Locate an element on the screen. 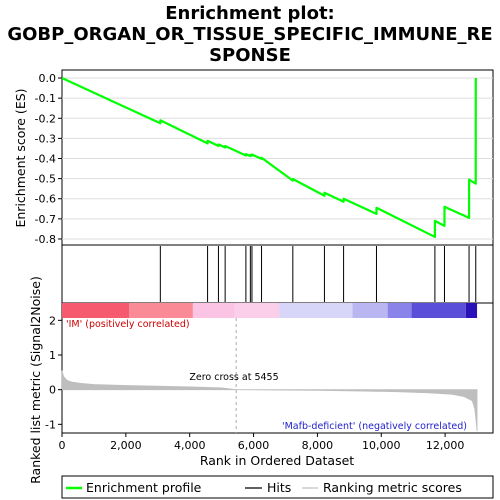  legend-hits-label: Hits is located at coordinates (279, 487).